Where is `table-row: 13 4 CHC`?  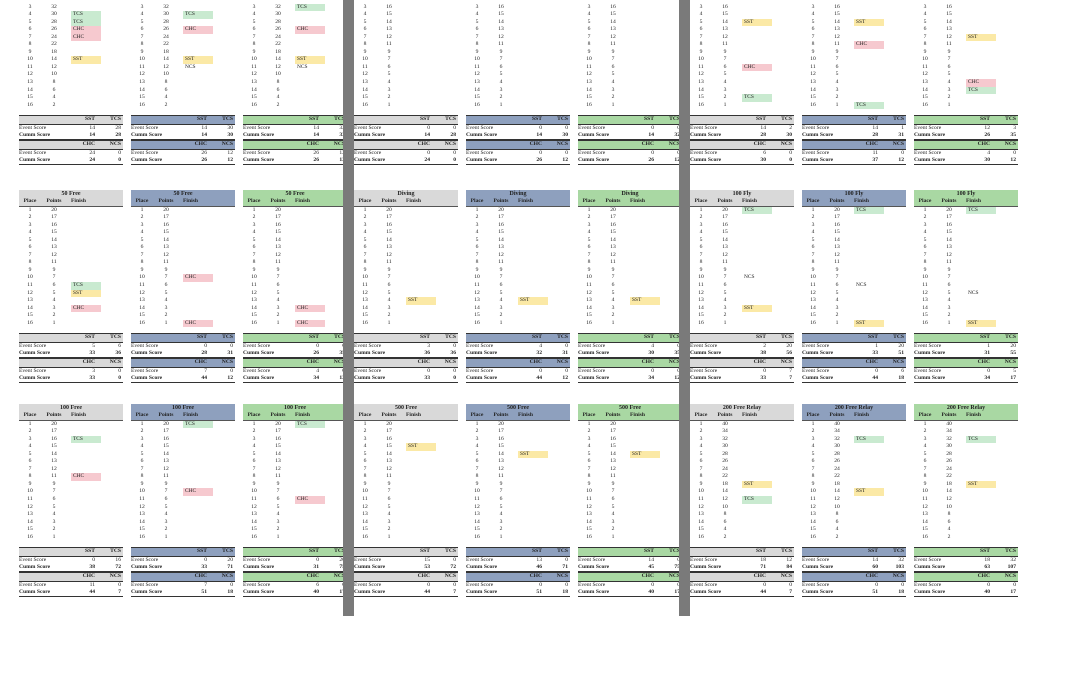
table-row: 13 4 CHC is located at coordinates (966, 83).